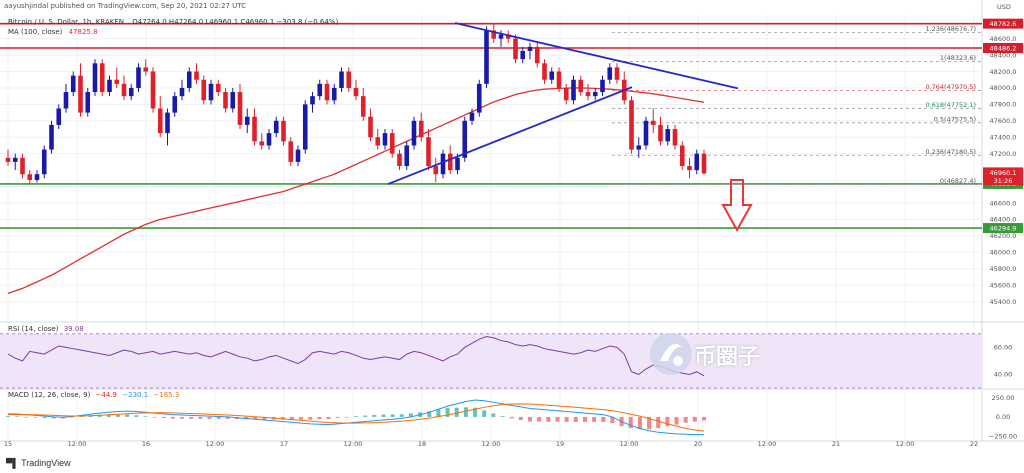  I want to click on price-tick-label: 47600.0, so click(1003, 121).